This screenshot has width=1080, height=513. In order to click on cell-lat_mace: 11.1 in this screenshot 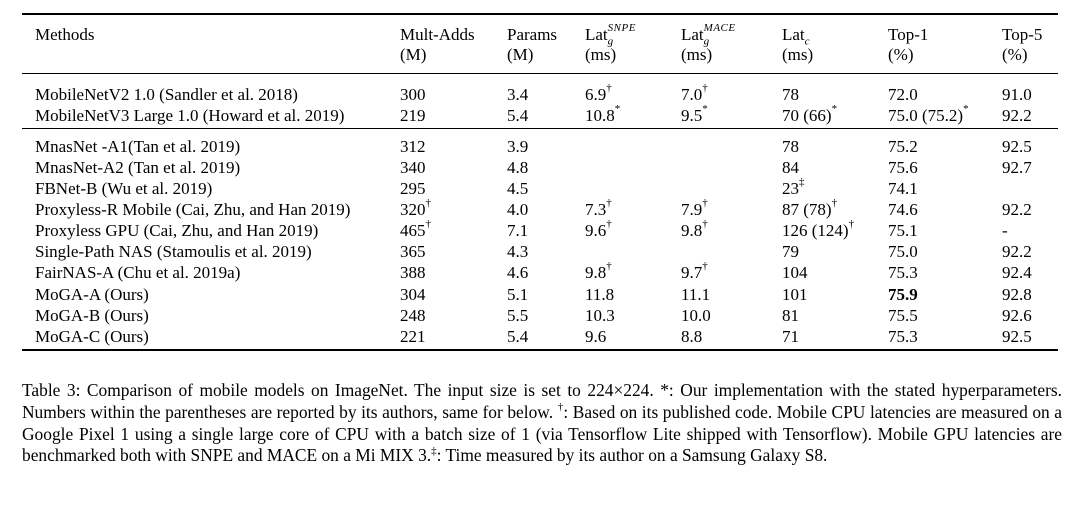, I will do `click(695, 295)`.